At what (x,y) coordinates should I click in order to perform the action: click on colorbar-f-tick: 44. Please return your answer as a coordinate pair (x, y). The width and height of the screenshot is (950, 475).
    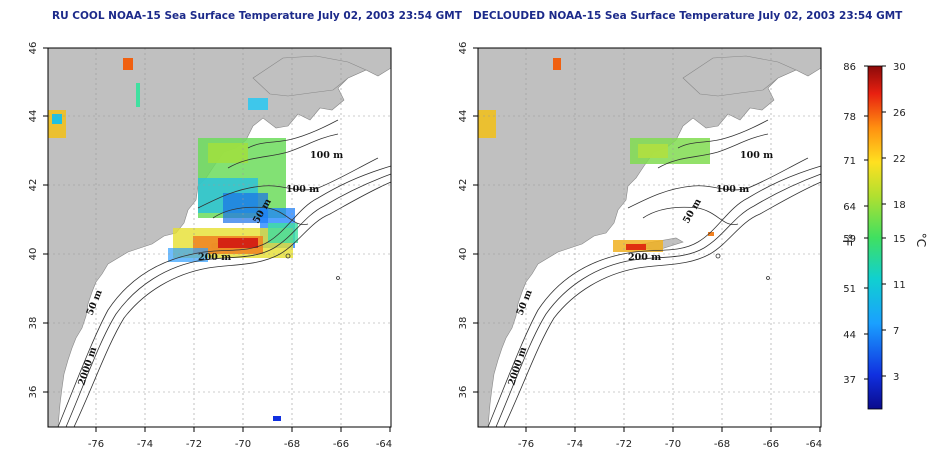
    Looking at the image, I should click on (849, 335).